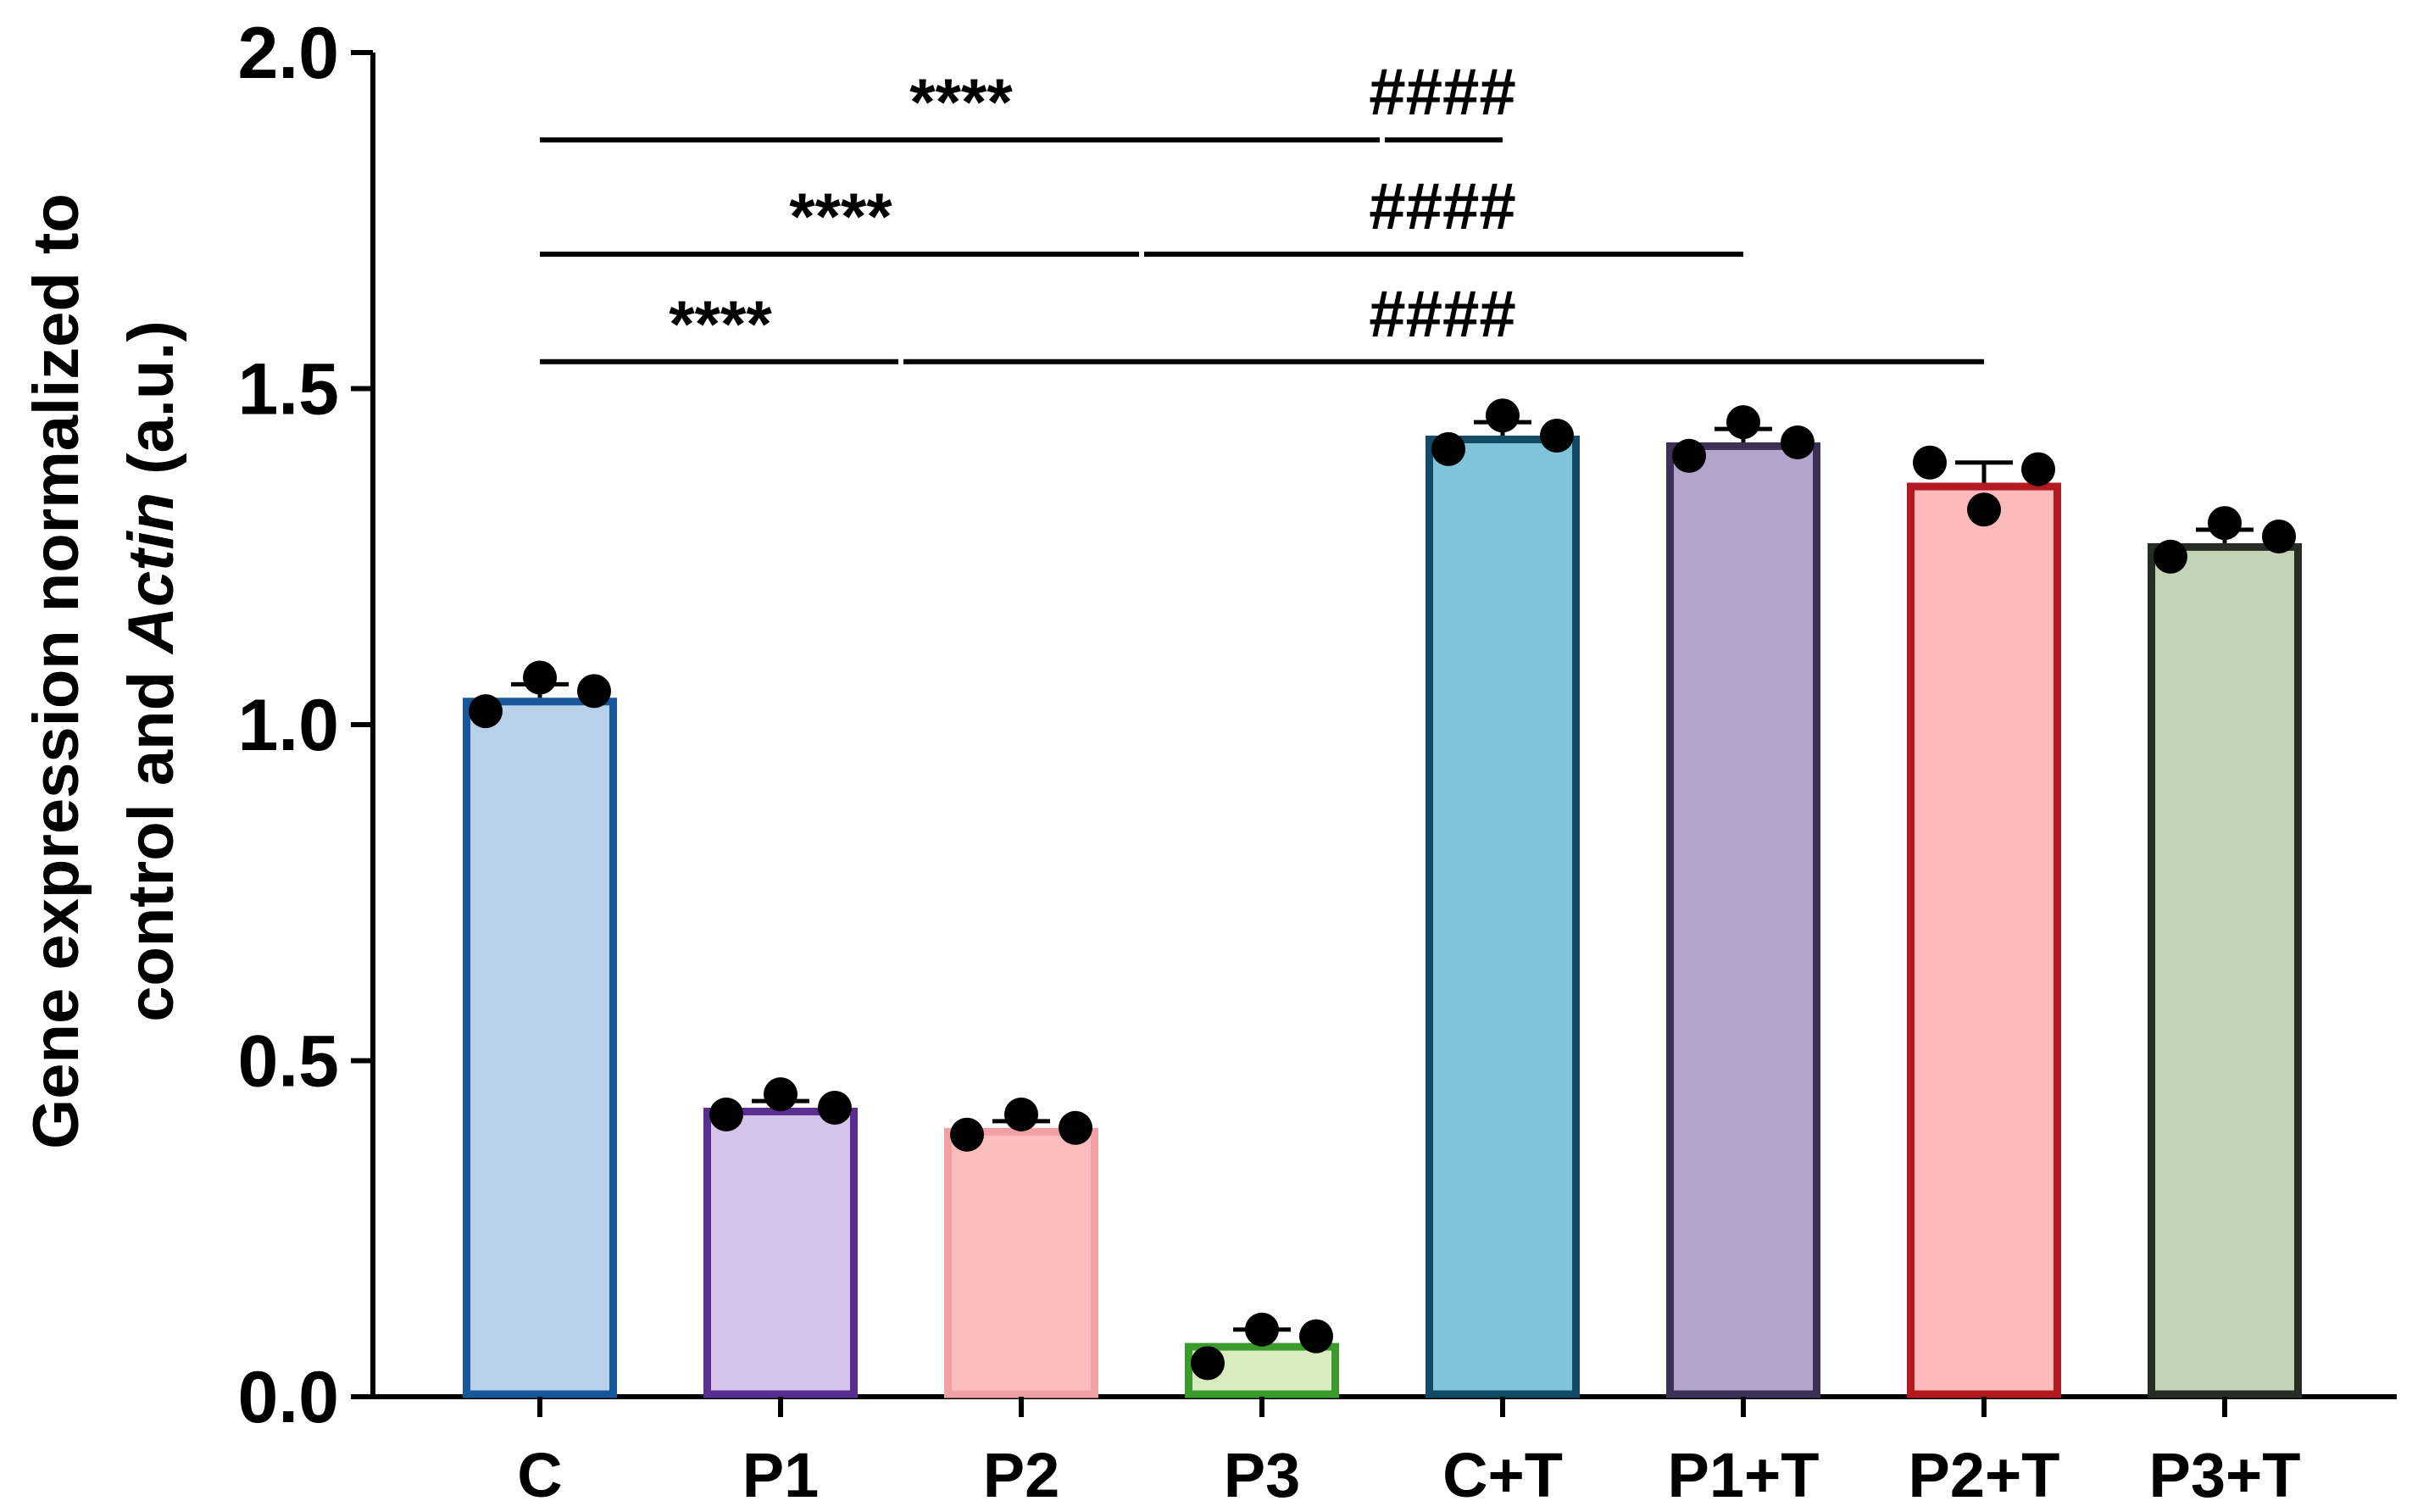 The height and width of the screenshot is (1512, 2412). What do you see at coordinates (1021, 1475) in the screenshot?
I see `x-tick-label: P2` at bounding box center [1021, 1475].